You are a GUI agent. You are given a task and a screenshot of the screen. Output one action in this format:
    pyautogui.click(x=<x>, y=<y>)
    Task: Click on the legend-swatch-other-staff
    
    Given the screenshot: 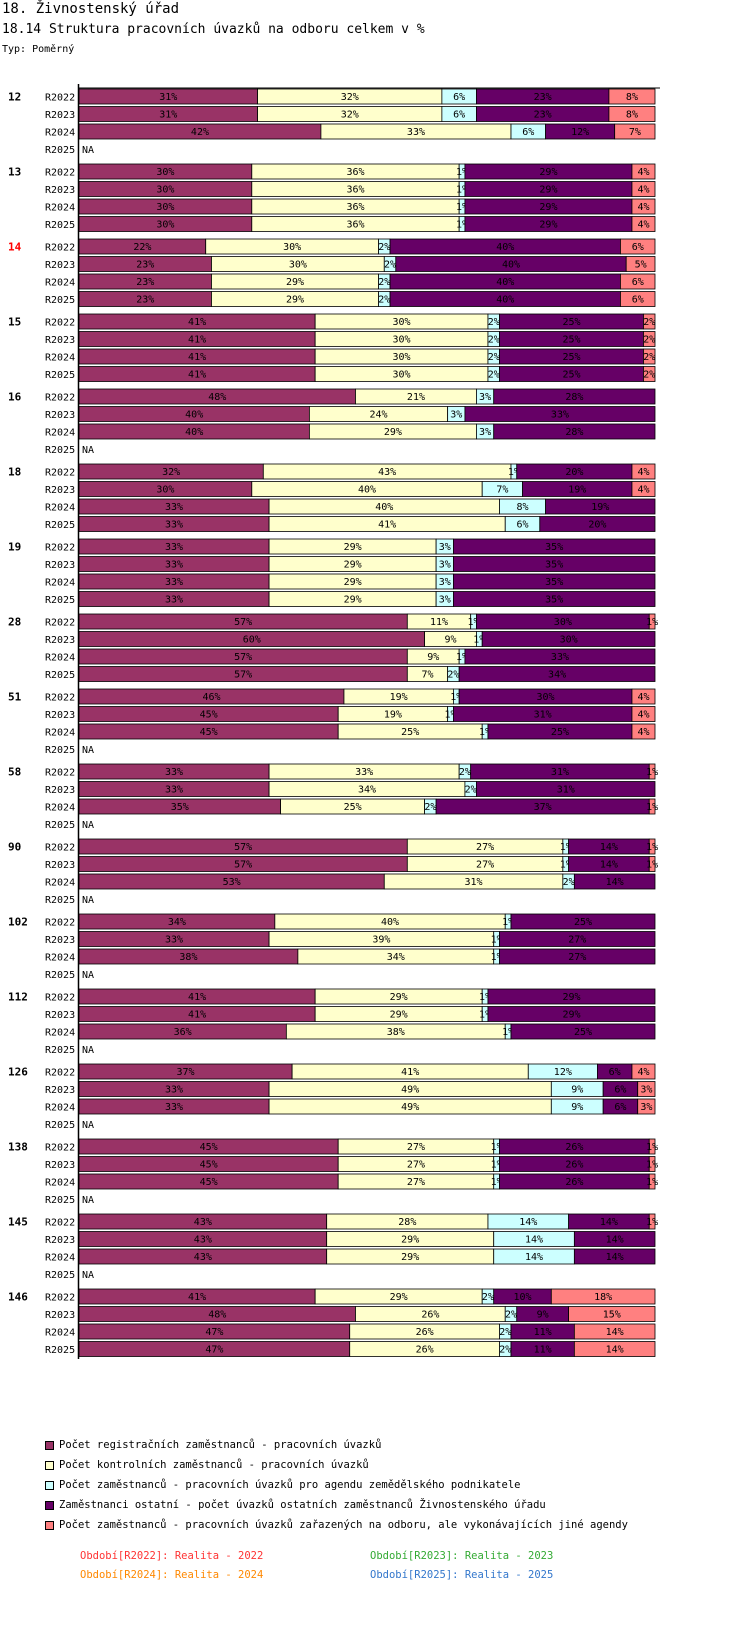 What is the action you would take?
    pyautogui.click(x=49, y=1505)
    